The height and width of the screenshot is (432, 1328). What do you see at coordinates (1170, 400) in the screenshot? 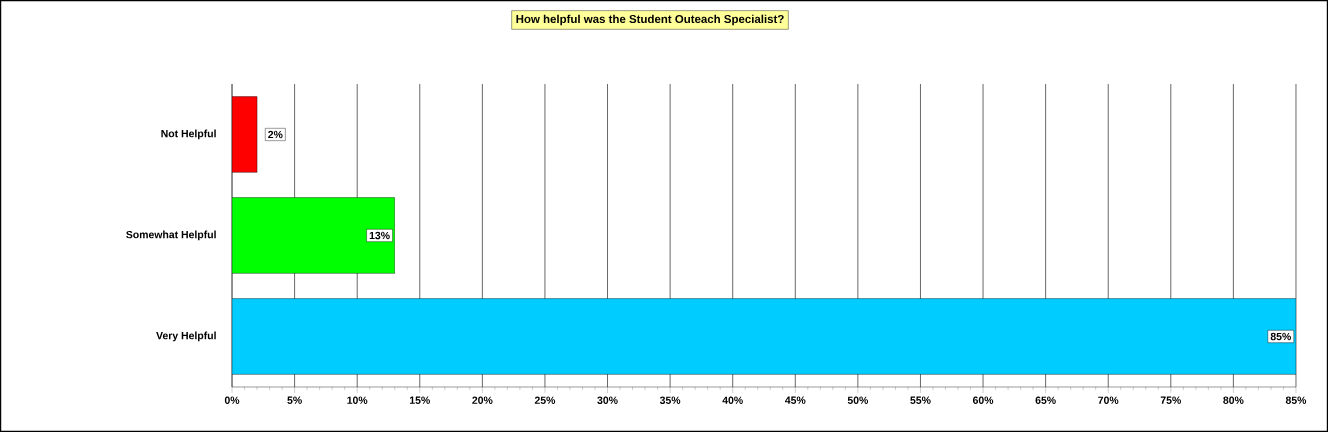
I see `x-tick-label: 75%` at bounding box center [1170, 400].